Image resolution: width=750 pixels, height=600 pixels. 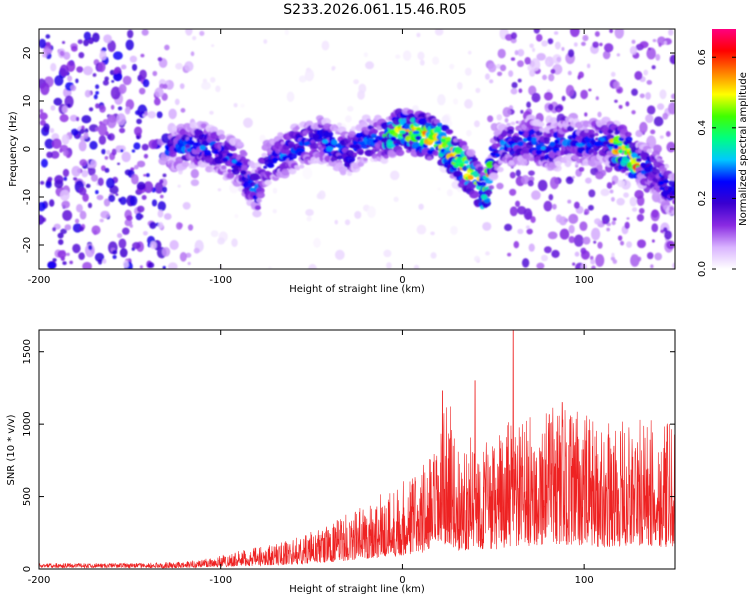 What do you see at coordinates (743, 149) in the screenshot?
I see `colorbar-label: Normalized spectral amplitude` at bounding box center [743, 149].